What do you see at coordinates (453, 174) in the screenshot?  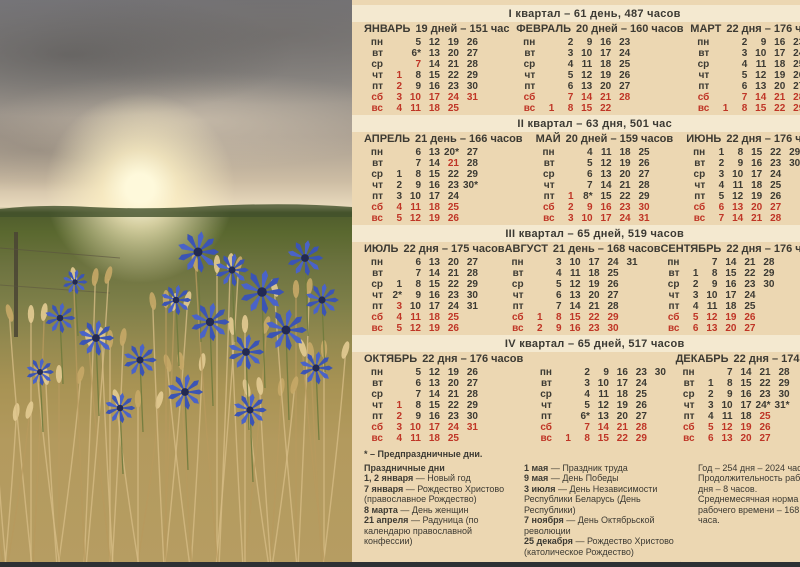 I see `day-cell: 22` at bounding box center [453, 174].